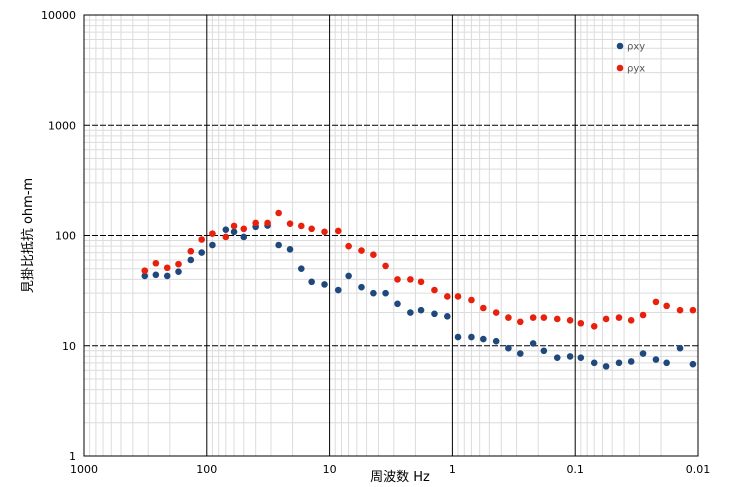  What do you see at coordinates (330, 469) in the screenshot?
I see `x-tick-label: 10` at bounding box center [330, 469].